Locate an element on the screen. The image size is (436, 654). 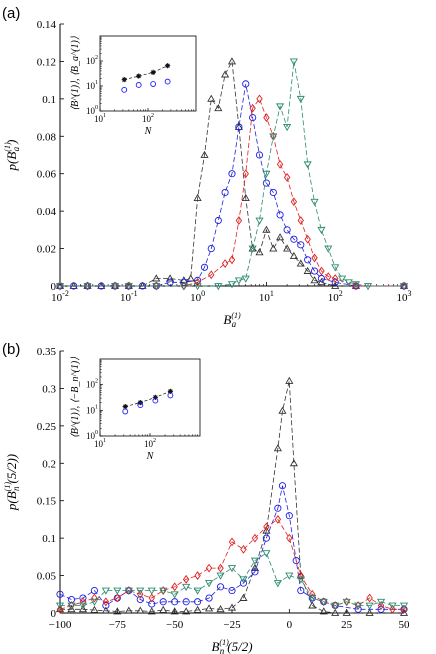
y-tick-label: 0 is located at coordinates (54, 614).